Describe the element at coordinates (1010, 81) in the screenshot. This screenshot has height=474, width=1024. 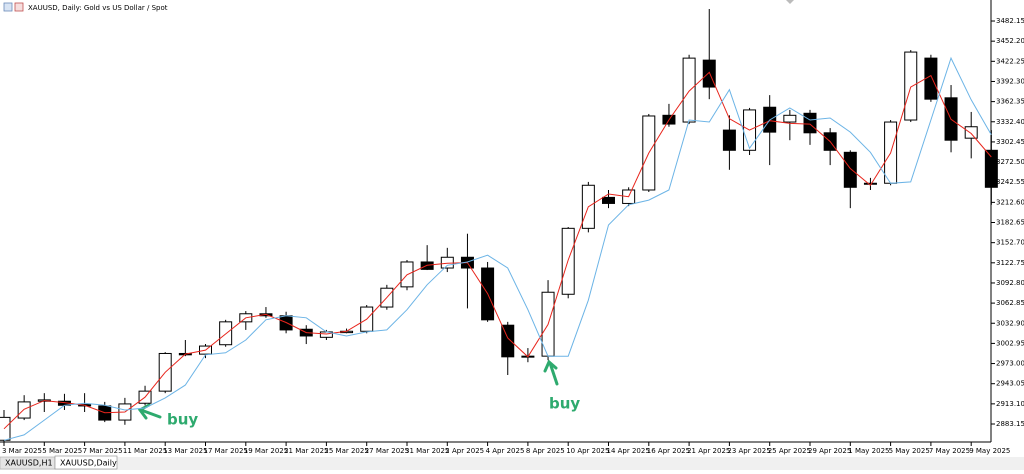
I see `y-tick-label: 3392.30` at that location.